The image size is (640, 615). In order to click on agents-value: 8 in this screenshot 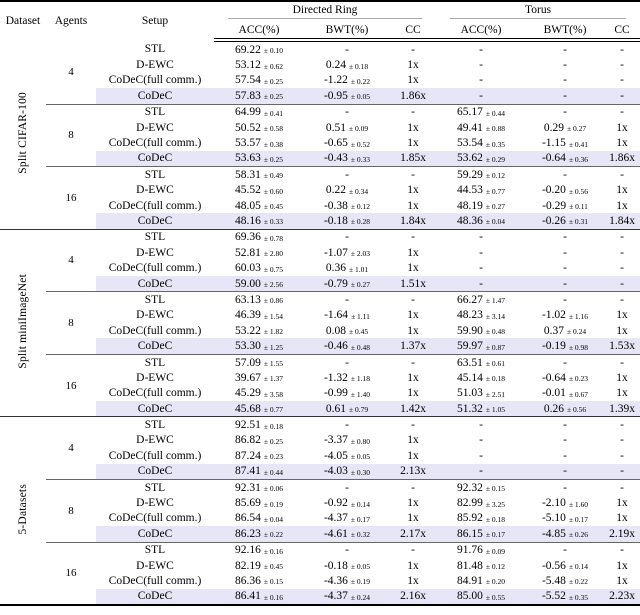, I will do `click(71, 510)`.